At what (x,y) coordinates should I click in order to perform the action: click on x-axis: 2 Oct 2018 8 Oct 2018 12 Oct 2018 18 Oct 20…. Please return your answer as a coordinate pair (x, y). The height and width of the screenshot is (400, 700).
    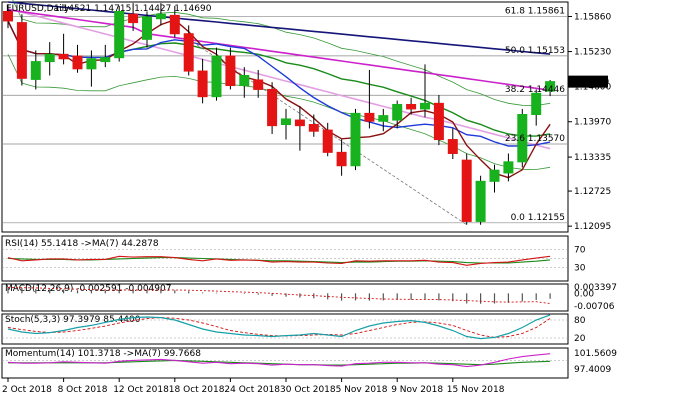
    Looking at the image, I should click on (253, 386).